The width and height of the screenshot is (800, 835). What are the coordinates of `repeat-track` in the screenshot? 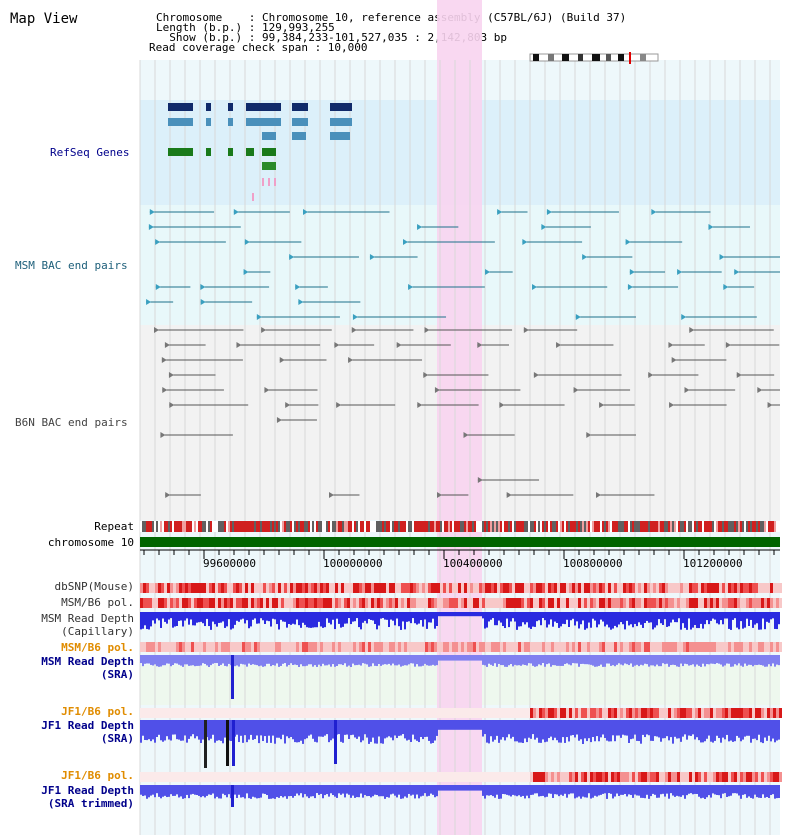 It's located at (460, 526).